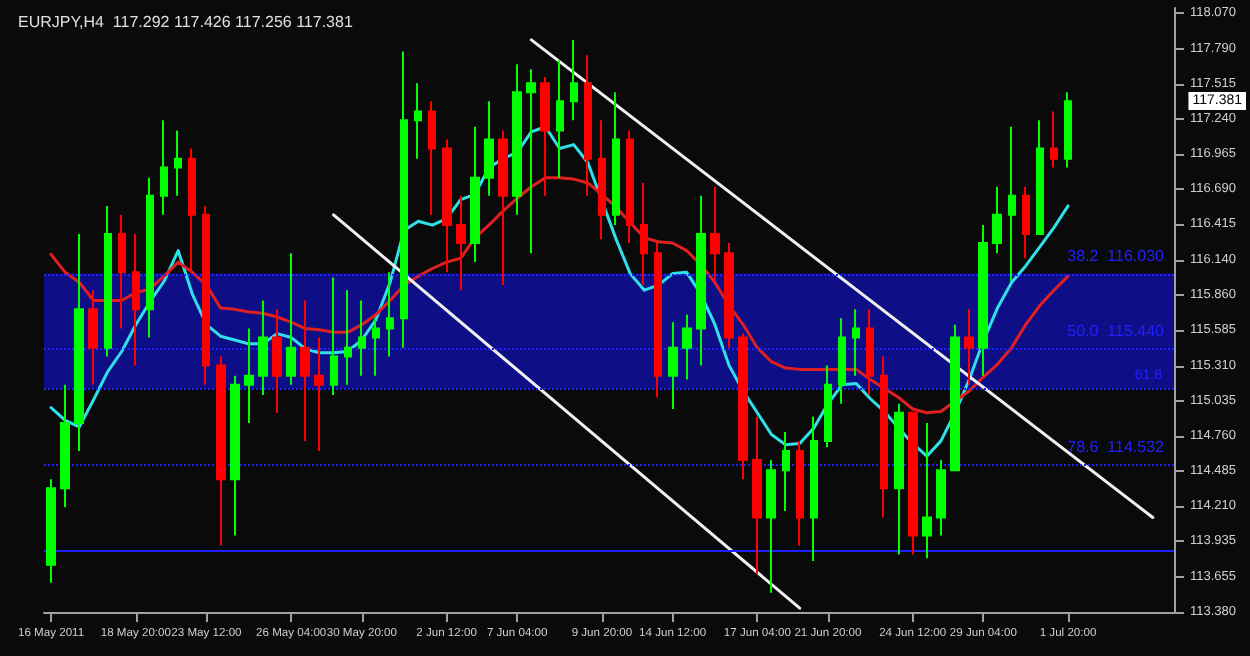 The width and height of the screenshot is (1250, 656). What do you see at coordinates (1116, 447) in the screenshot?
I see `ref-line-label: 78.6 114.532` at bounding box center [1116, 447].